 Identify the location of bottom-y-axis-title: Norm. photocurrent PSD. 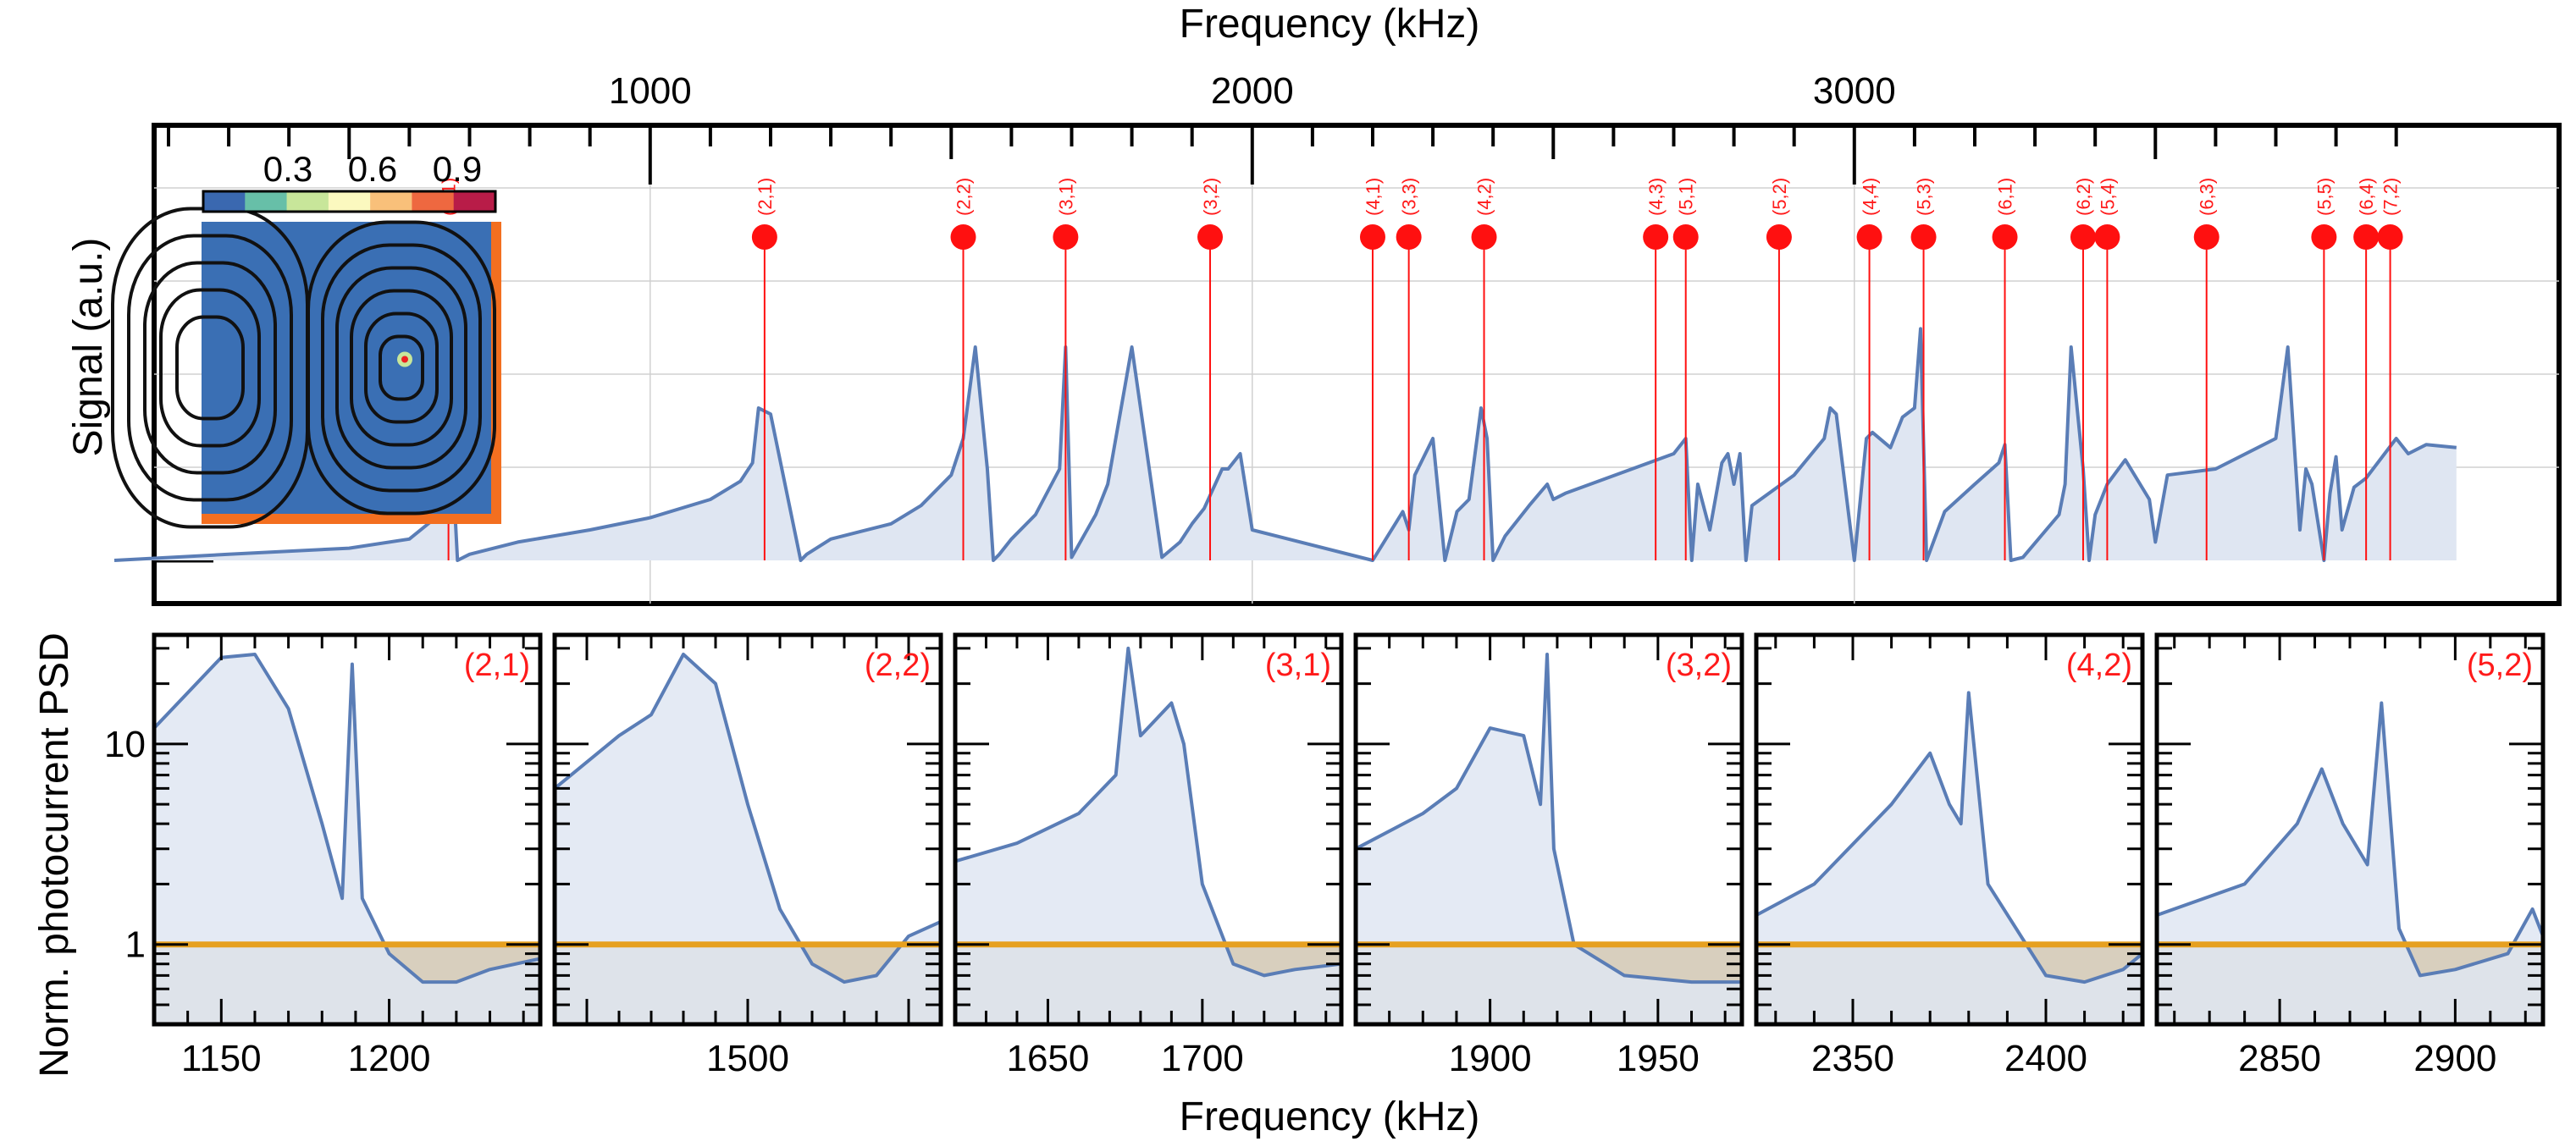
(55, 855).